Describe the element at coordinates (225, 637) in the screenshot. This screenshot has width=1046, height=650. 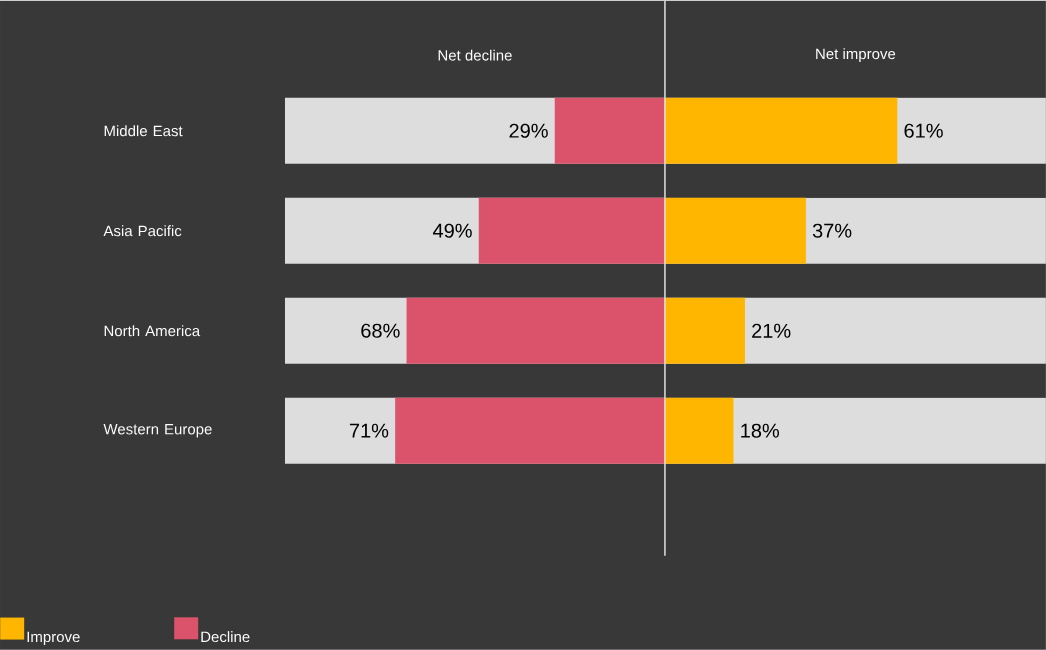
I see `legend-label: Decline` at that location.